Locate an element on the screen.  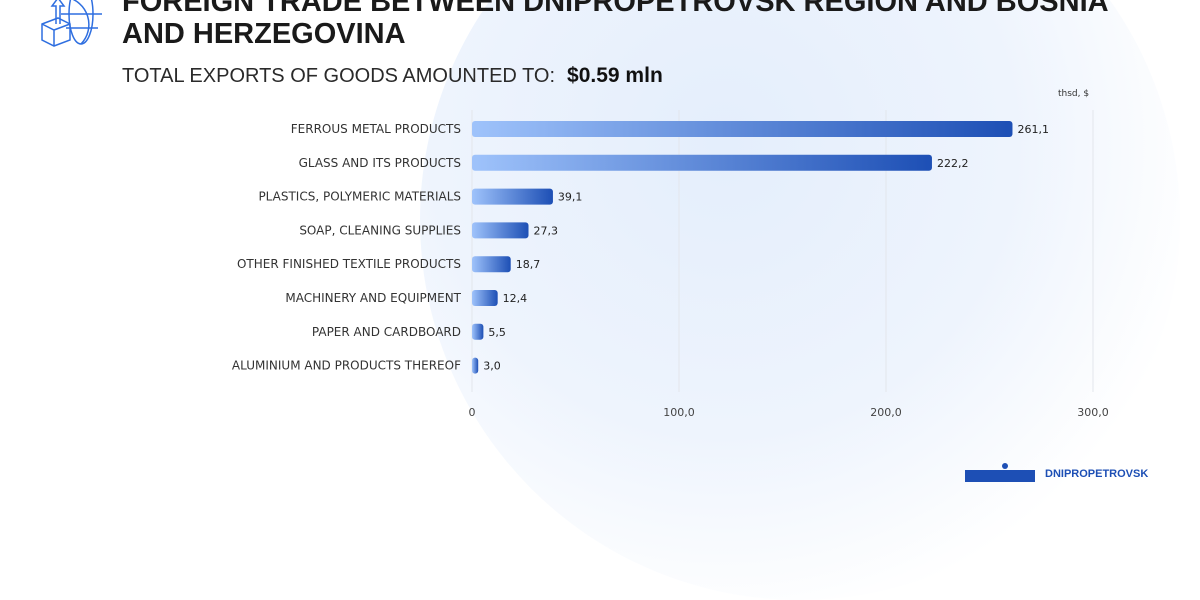
category-label: PLASTICS, POLYMERIC MATERIALS is located at coordinates (359, 197).